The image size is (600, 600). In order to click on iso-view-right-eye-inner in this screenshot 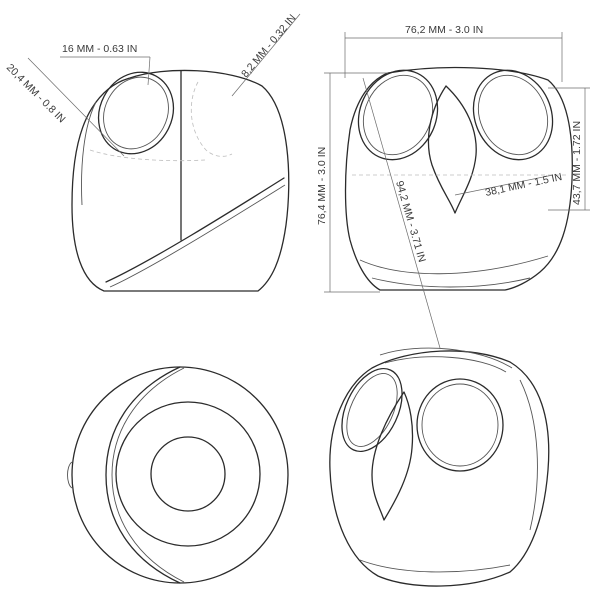, I will do `click(460, 425)`.